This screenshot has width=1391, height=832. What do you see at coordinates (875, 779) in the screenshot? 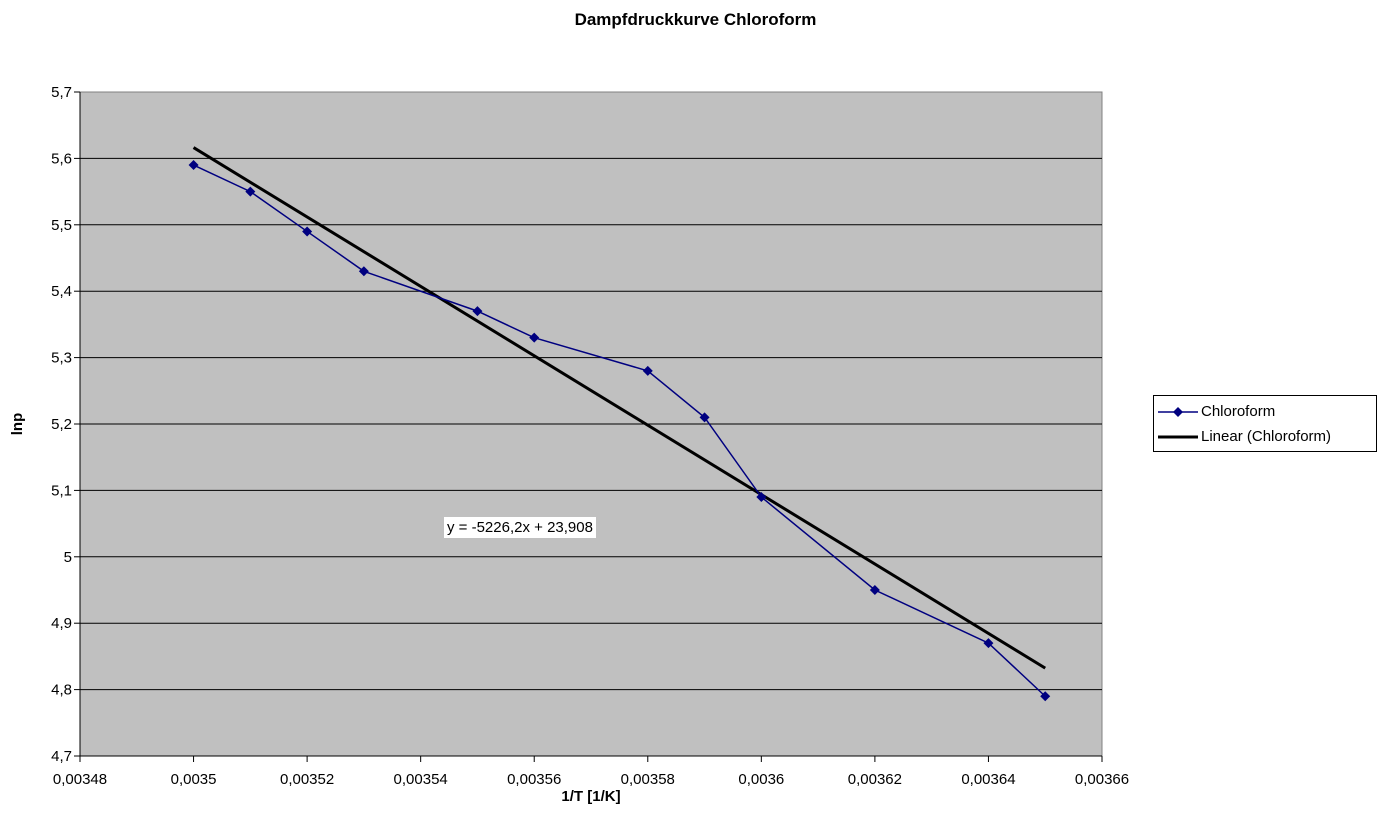
I see `x-tick-label: 0,00362` at bounding box center [875, 779].